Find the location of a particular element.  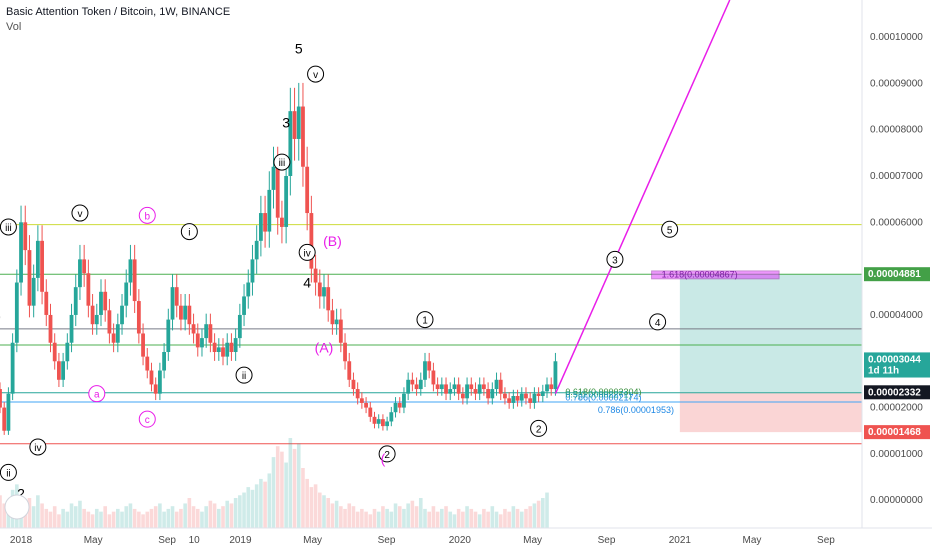

price-label: 0.00002332 is located at coordinates (894, 392).